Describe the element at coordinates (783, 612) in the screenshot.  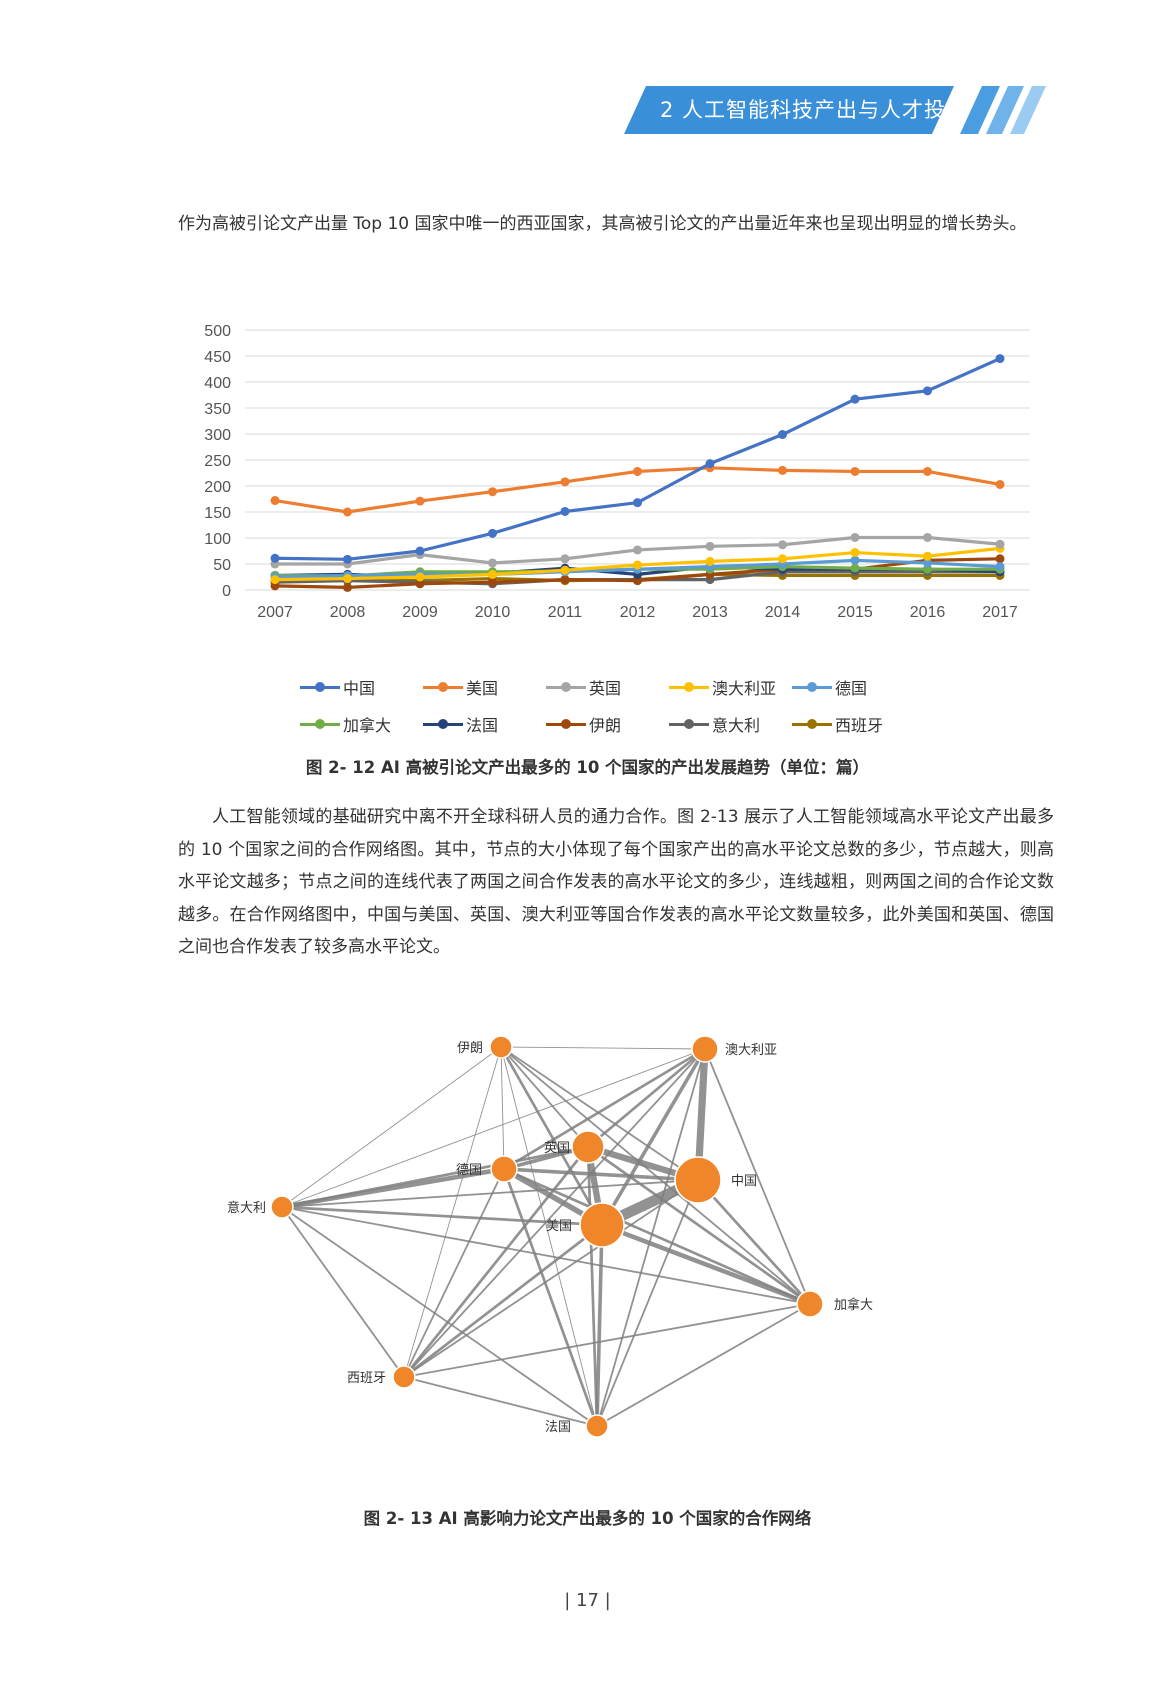
I see `x-tick-label: 2014` at that location.